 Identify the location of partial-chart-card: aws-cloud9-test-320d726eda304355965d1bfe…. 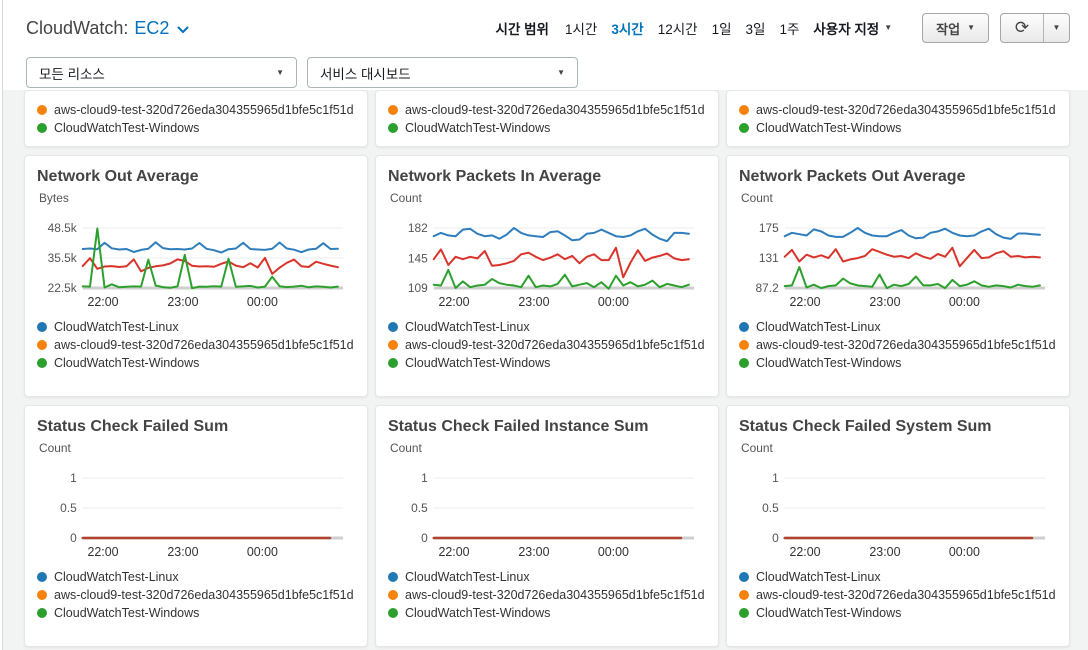
(547, 118).